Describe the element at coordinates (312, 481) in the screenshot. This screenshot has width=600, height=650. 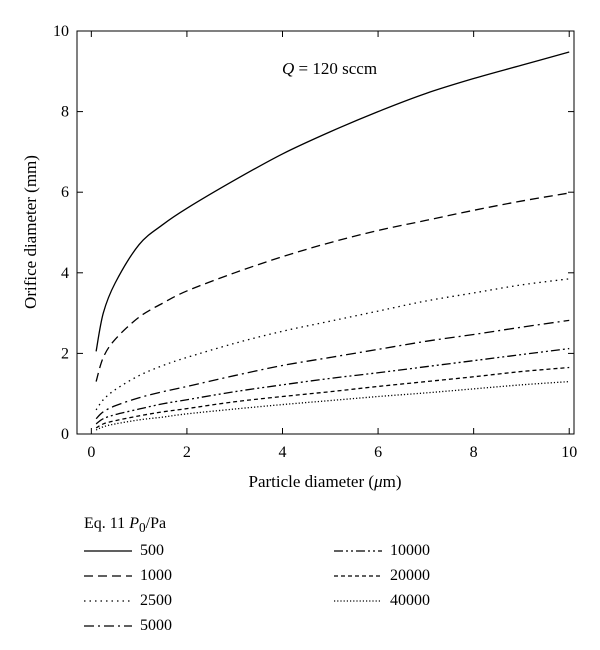
I see `x-axis-label-text: Particle diameter (` at that location.